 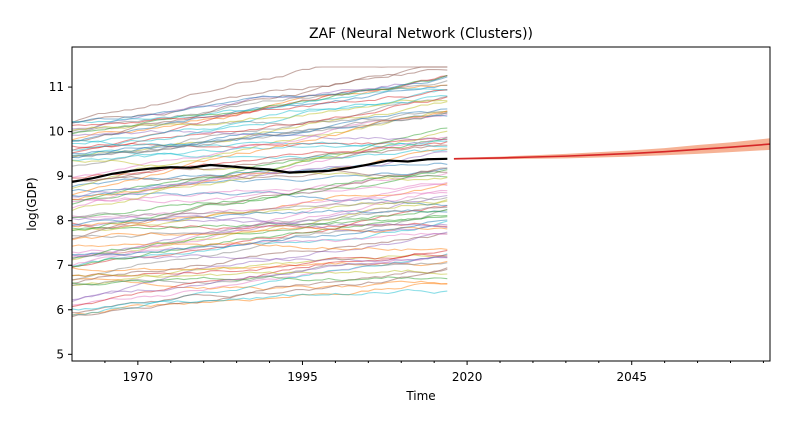 What do you see at coordinates (467, 377) in the screenshot?
I see `x-tick-label: 2020` at bounding box center [467, 377].